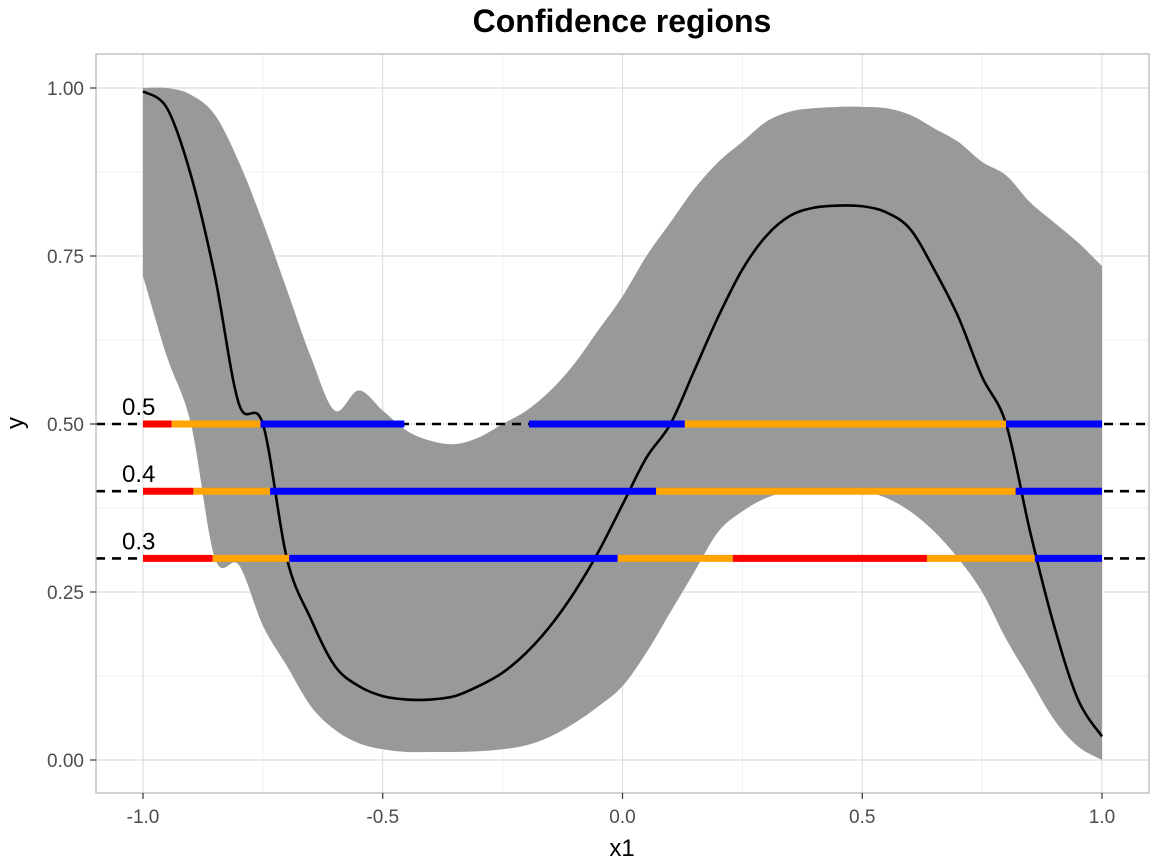 The image size is (1152, 865). What do you see at coordinates (138, 474) in the screenshot?
I see `level-label: 0.4` at bounding box center [138, 474].